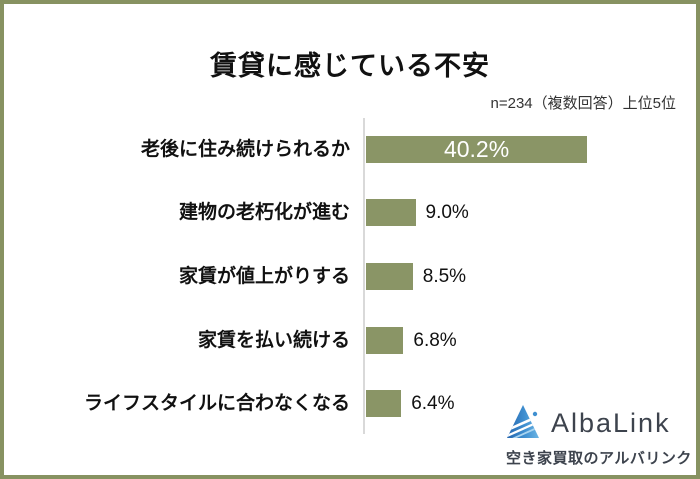 Image resolution: width=700 pixels, height=479 pixels. Describe the element at coordinates (444, 276) in the screenshot. I see `value-label: 8.5%` at that location.